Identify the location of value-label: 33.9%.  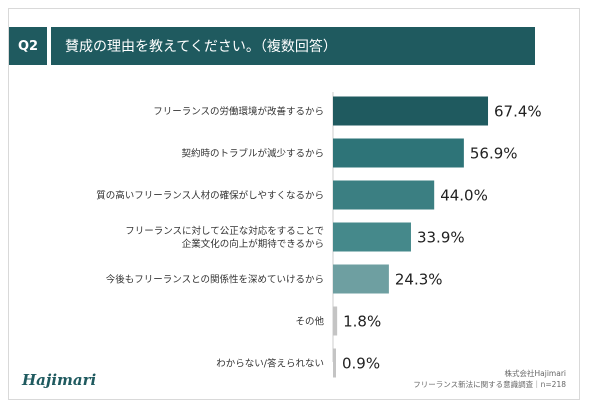
(441, 238).